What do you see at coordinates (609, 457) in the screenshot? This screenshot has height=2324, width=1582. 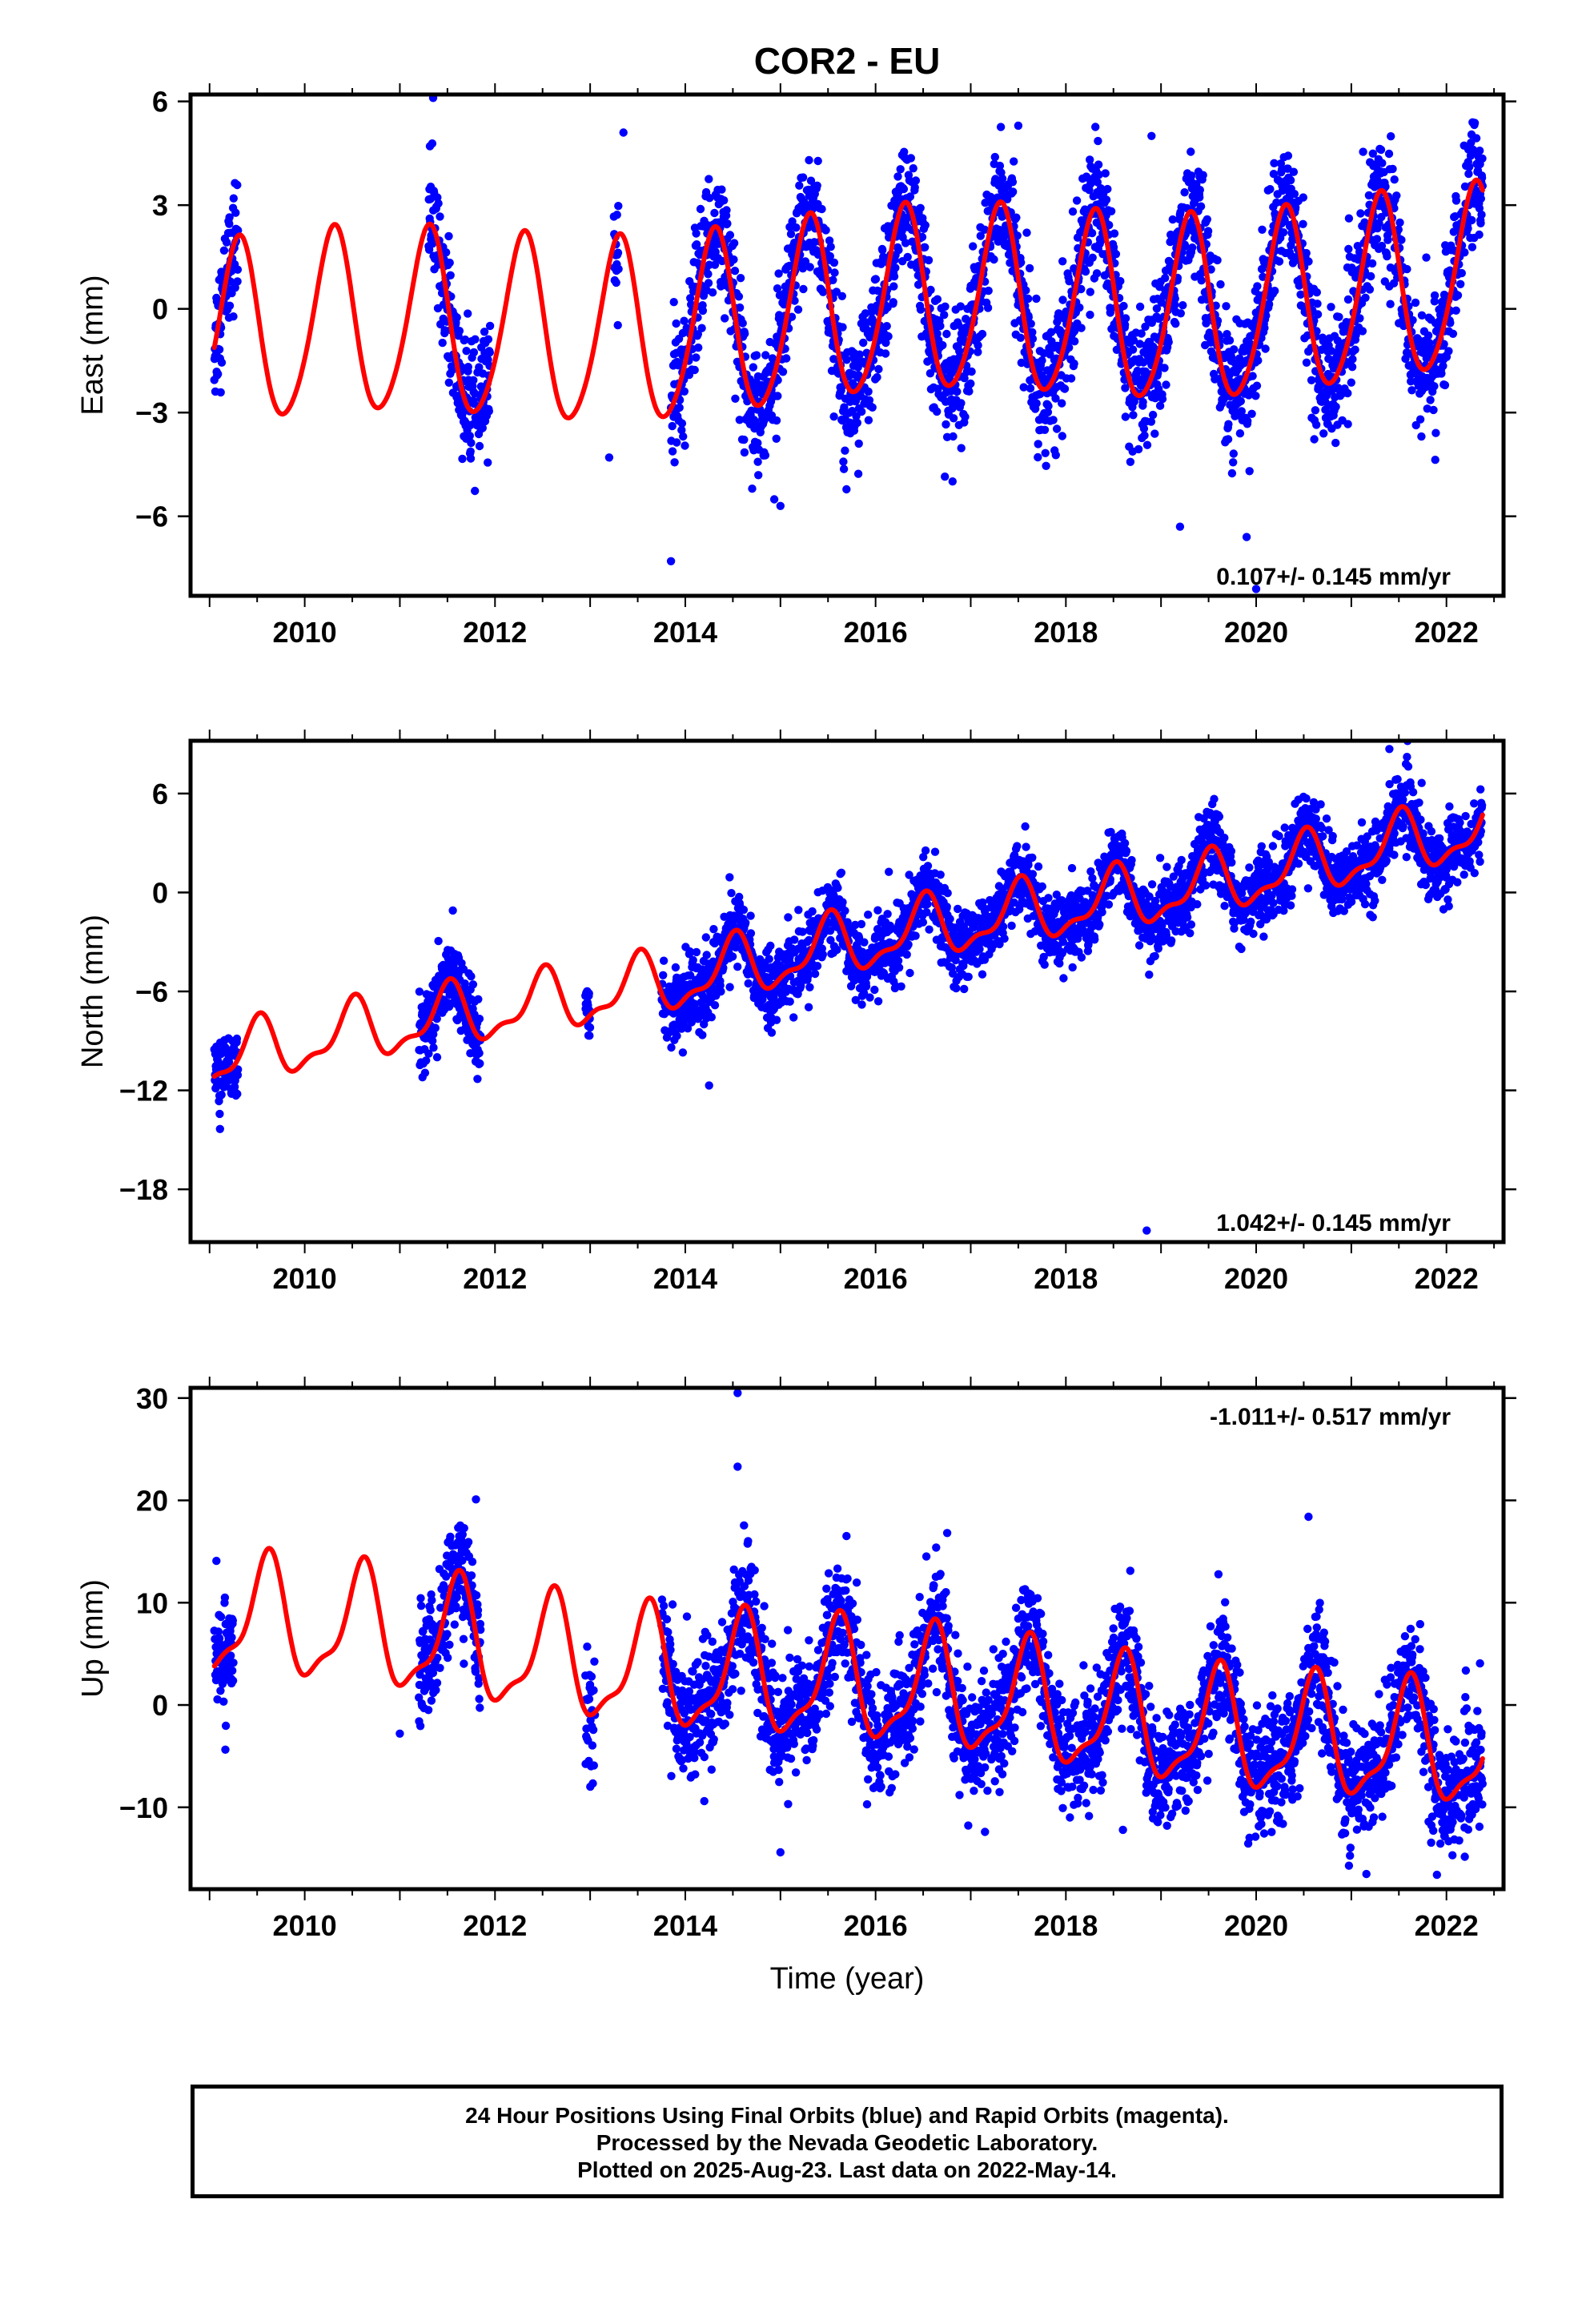 I see `data-point-outlier` at bounding box center [609, 457].